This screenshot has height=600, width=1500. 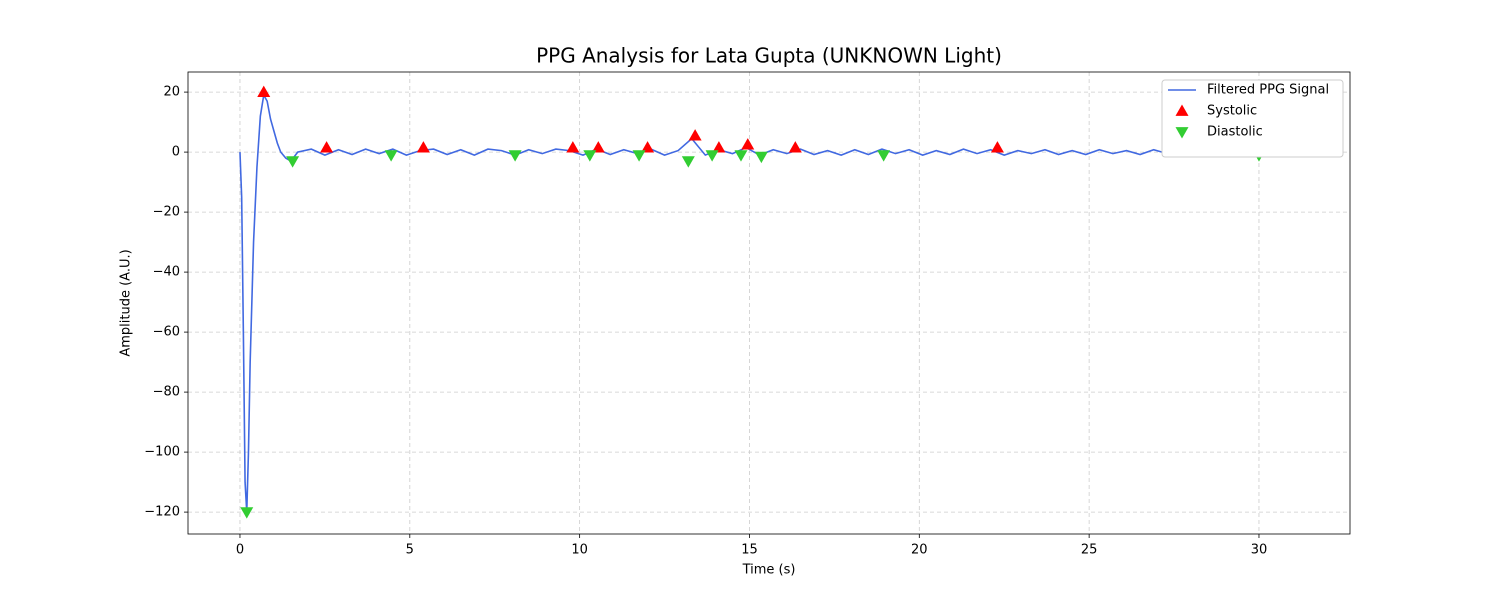 I want to click on x-tick-label: 20, so click(x=919, y=550).